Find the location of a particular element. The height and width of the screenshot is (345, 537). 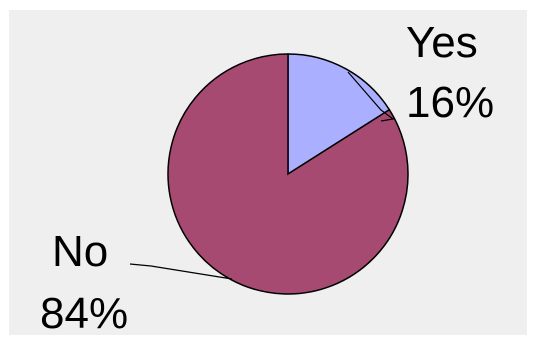

leader-line-yes is located at coordinates (371, 96).